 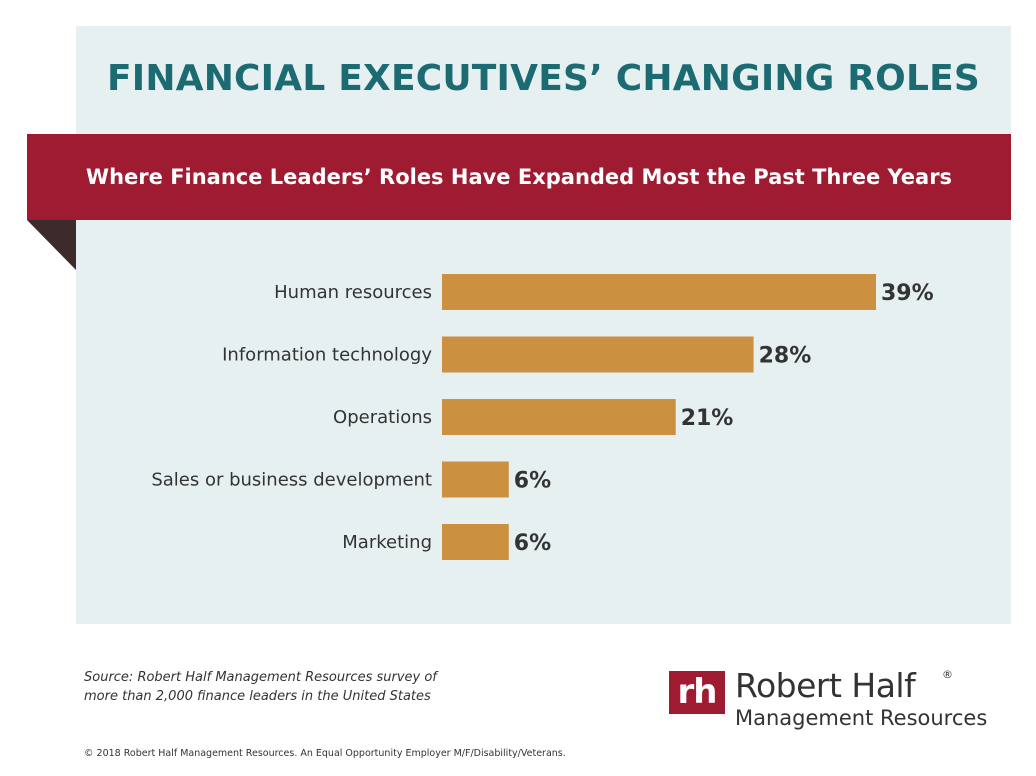 I want to click on value-label: 28%, so click(x=785, y=356).